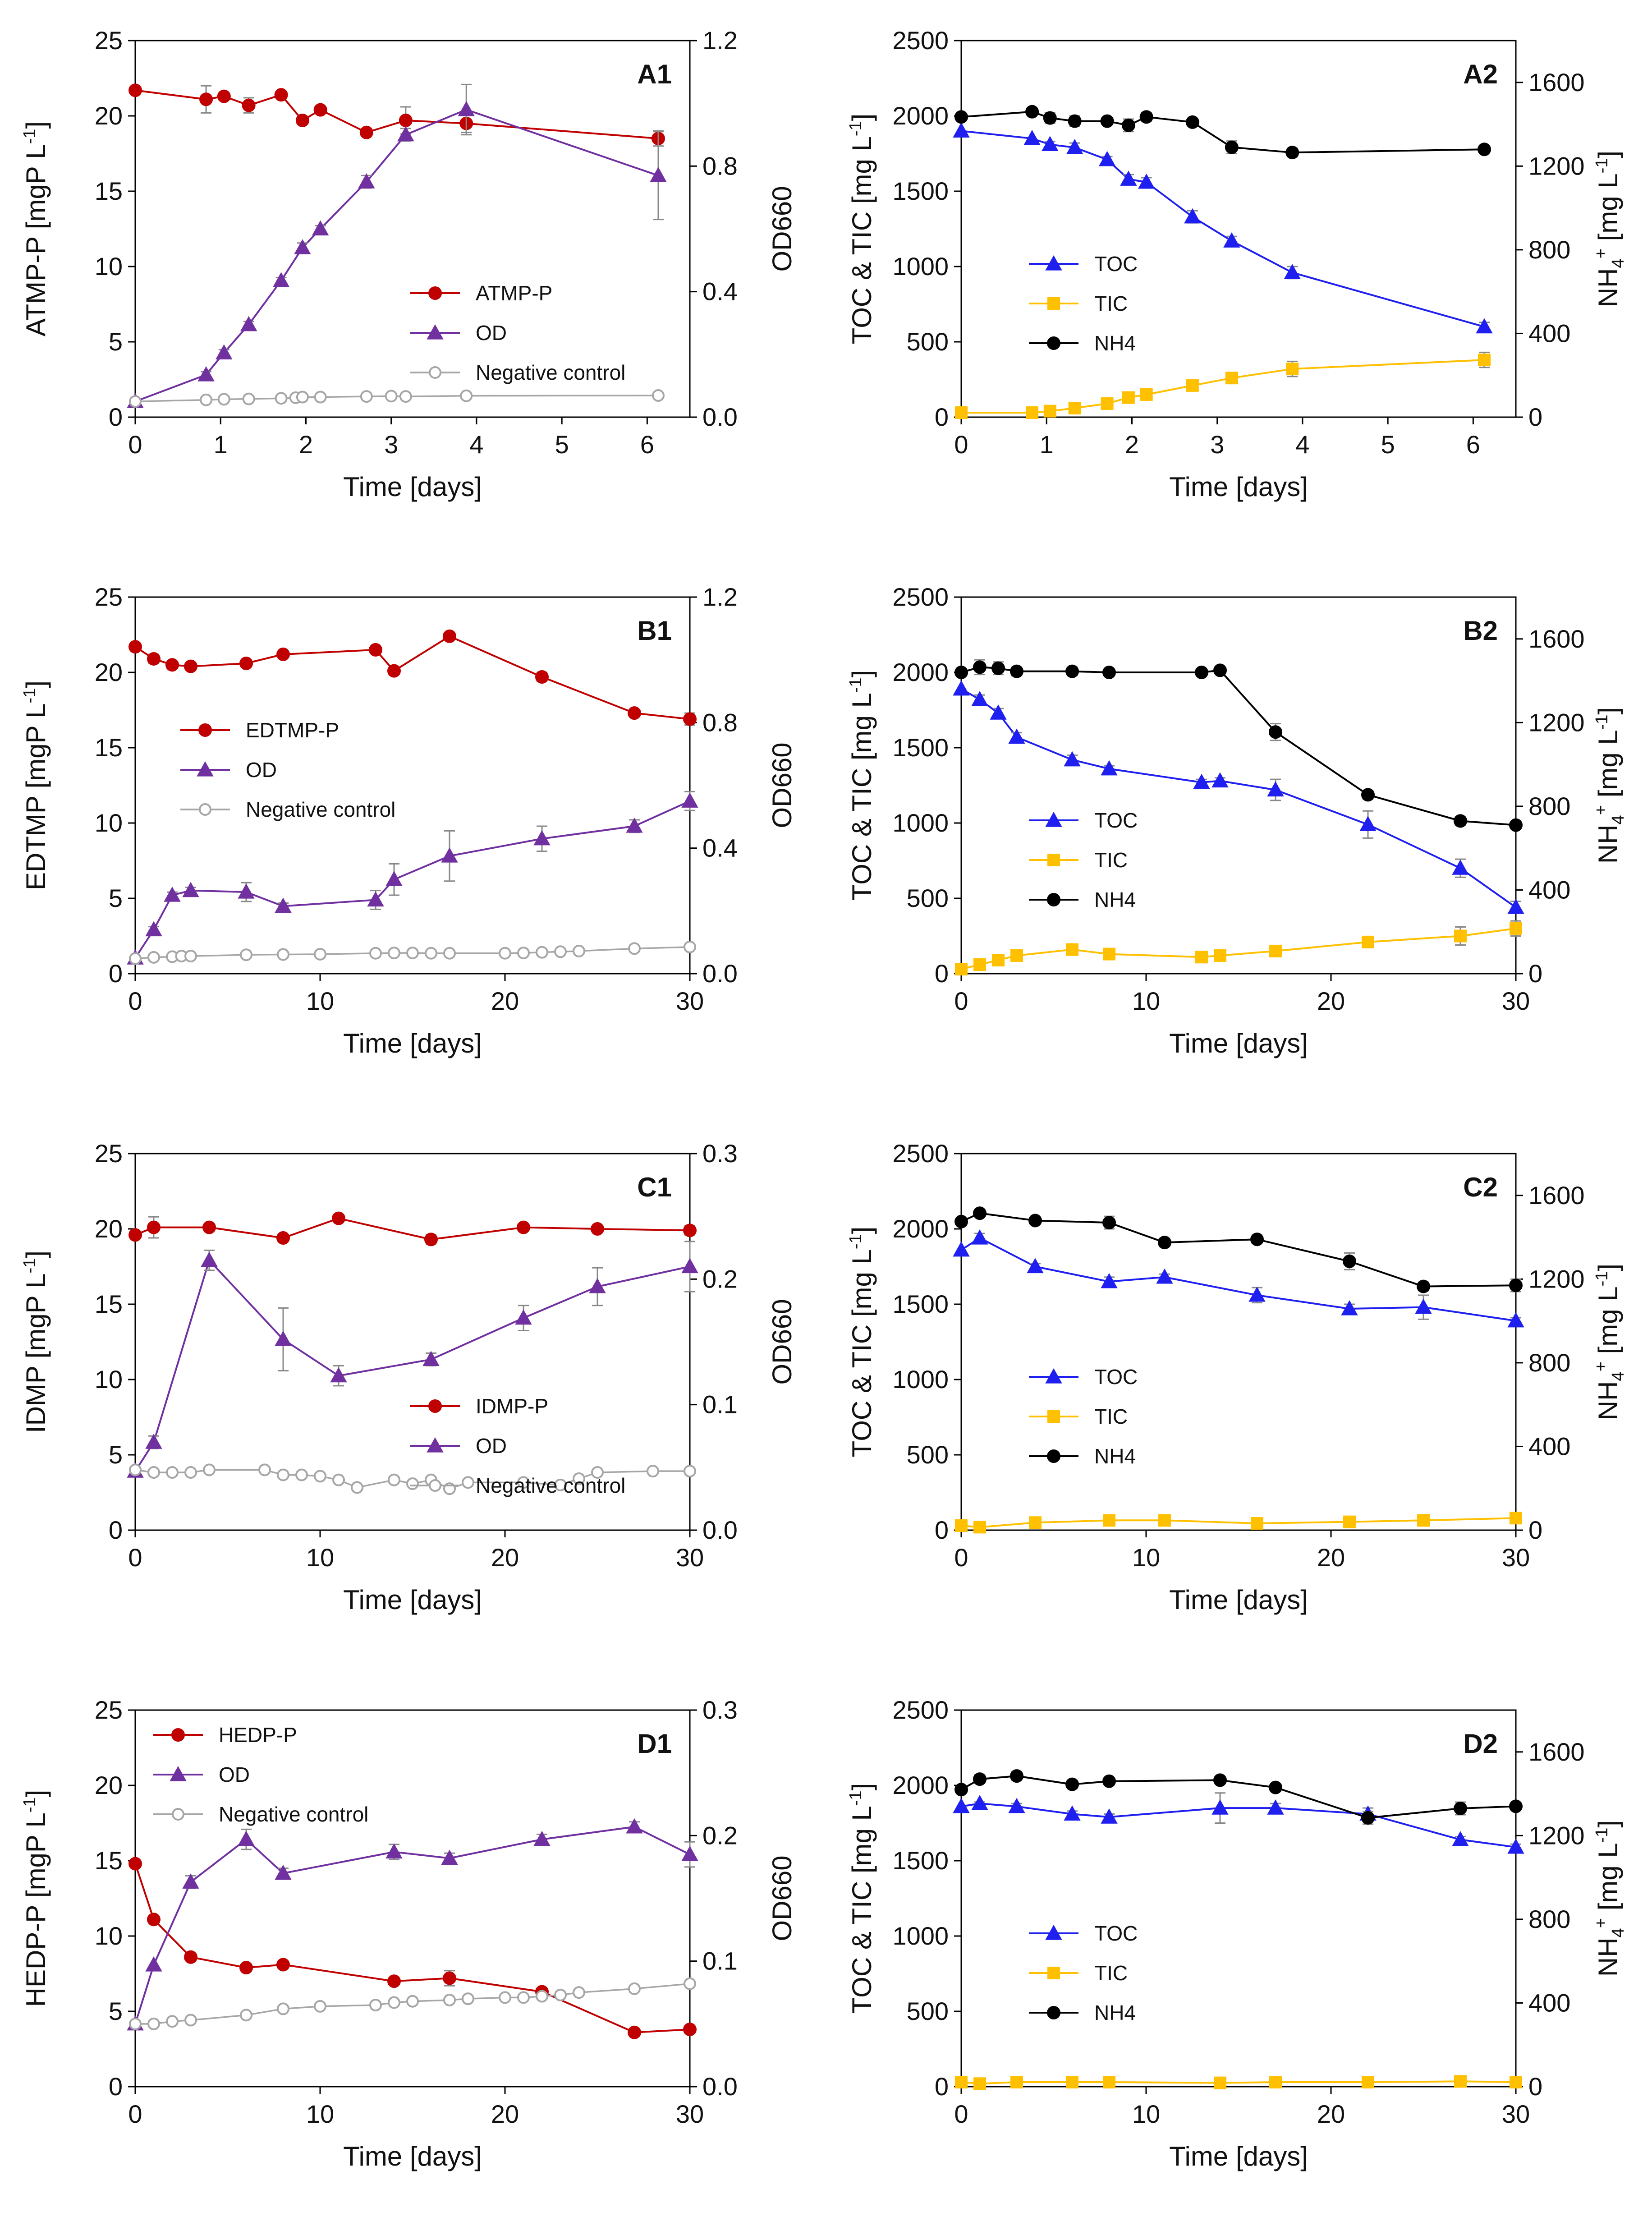 The width and height of the screenshot is (1652, 2226). I want to click on y-axis-title-text: TOC & TIC [mg L, so click(862, 1910).